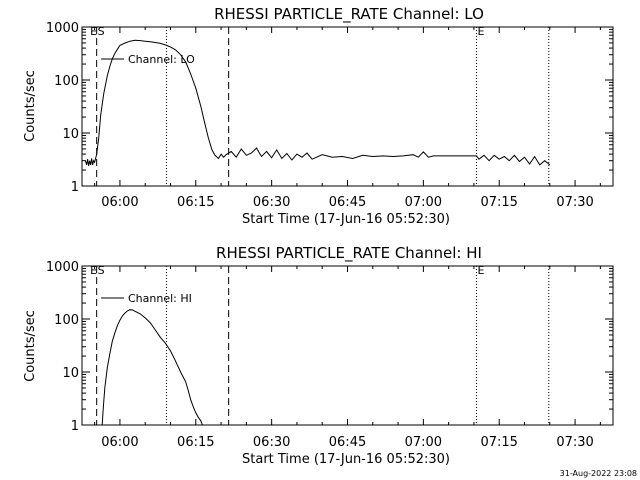 This screenshot has height=480, width=640. I want to click on chart-title: RHESSI PARTICLE_RATE Channel: LO, so click(349, 14).